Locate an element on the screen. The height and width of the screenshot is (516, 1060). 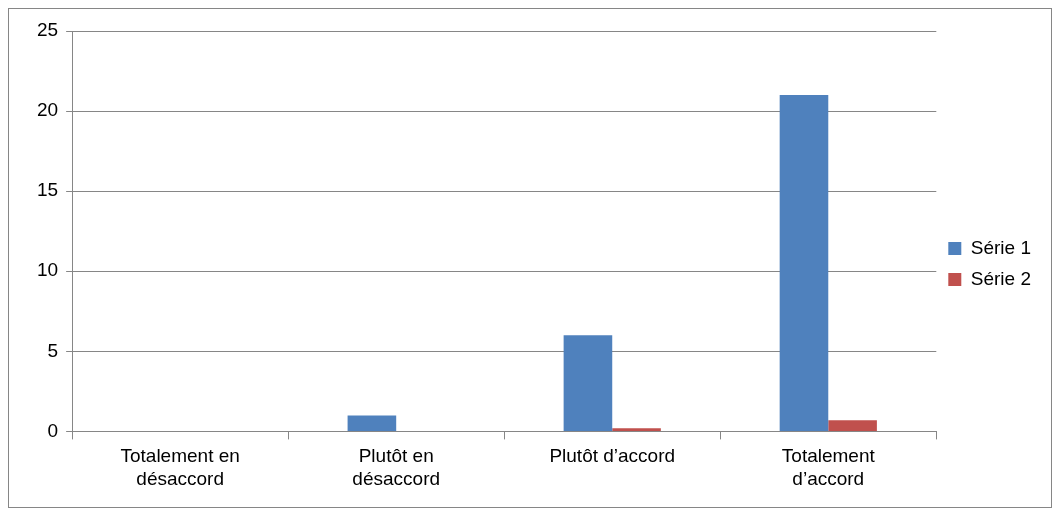
legend-label: Série 1 is located at coordinates (1000, 247).